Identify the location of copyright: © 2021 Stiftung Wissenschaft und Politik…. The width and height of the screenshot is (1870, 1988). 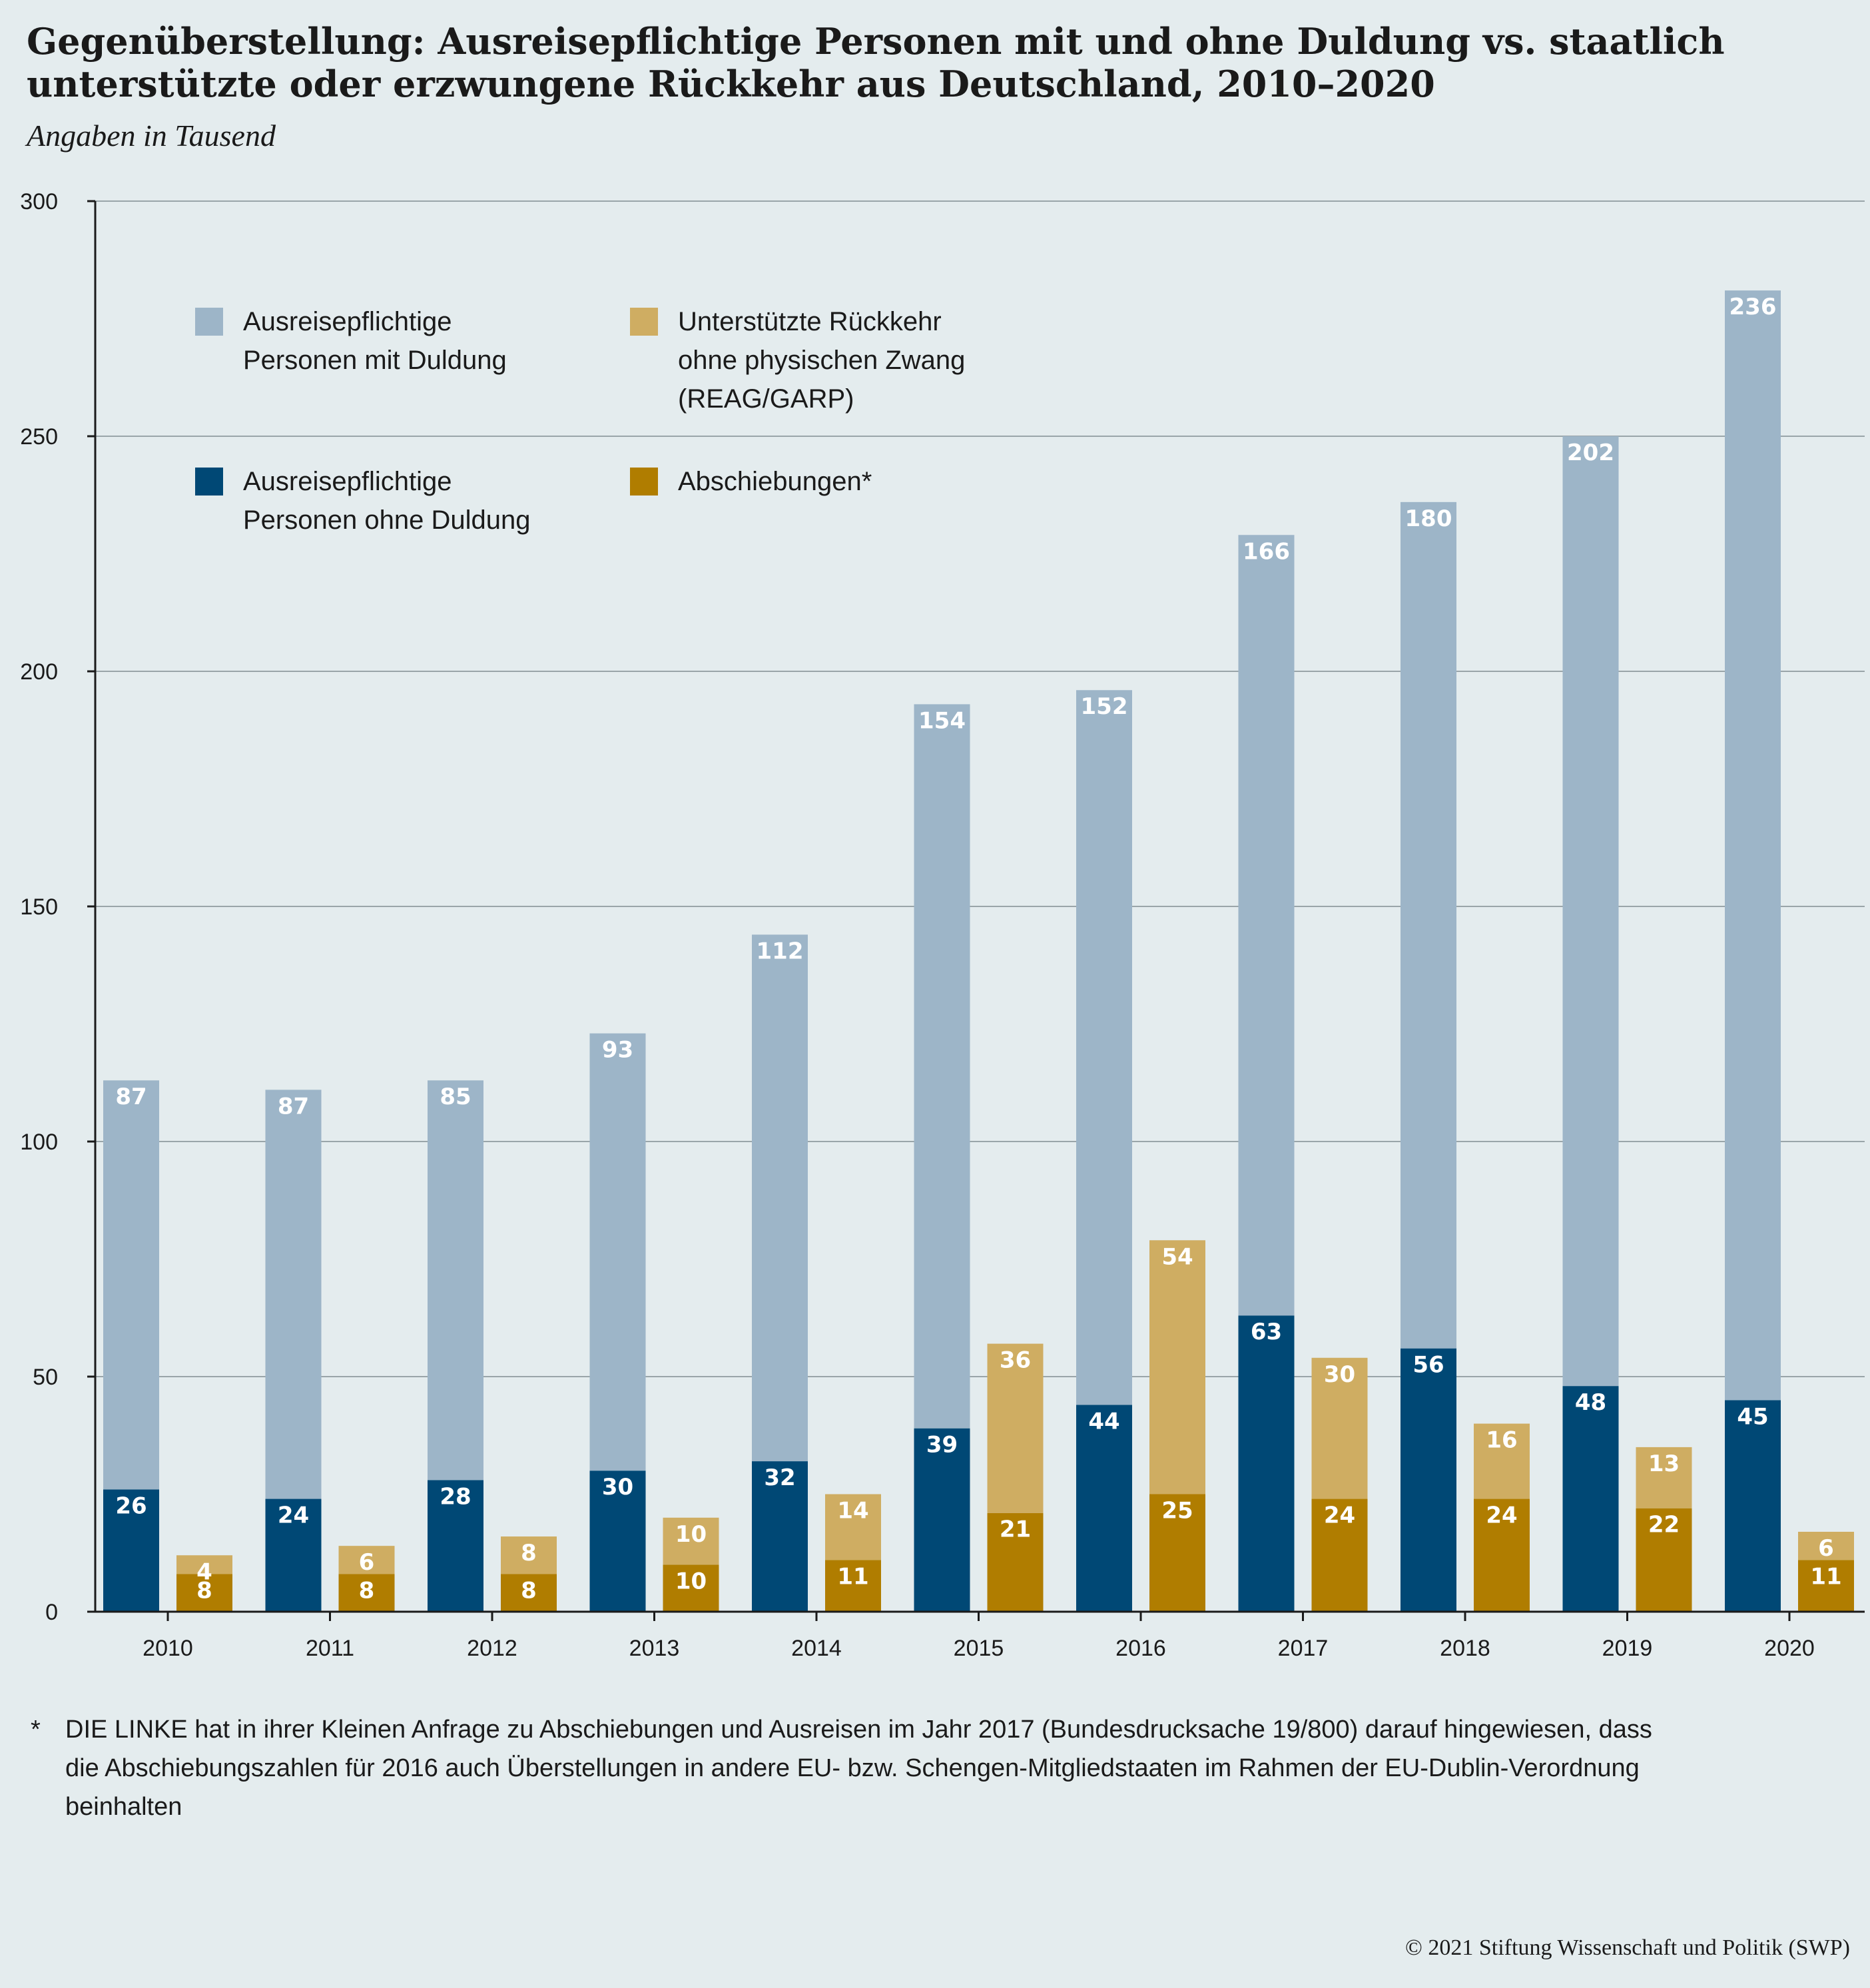
(1627, 1947).